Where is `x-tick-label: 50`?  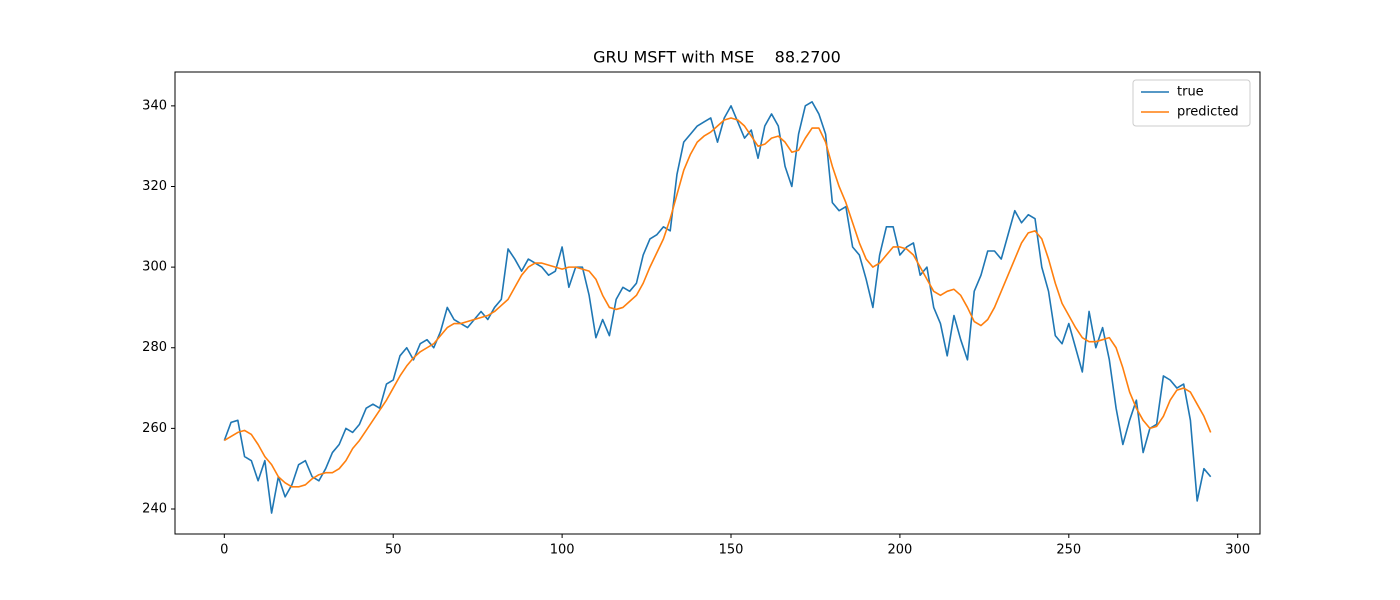 x-tick-label: 50 is located at coordinates (393, 550).